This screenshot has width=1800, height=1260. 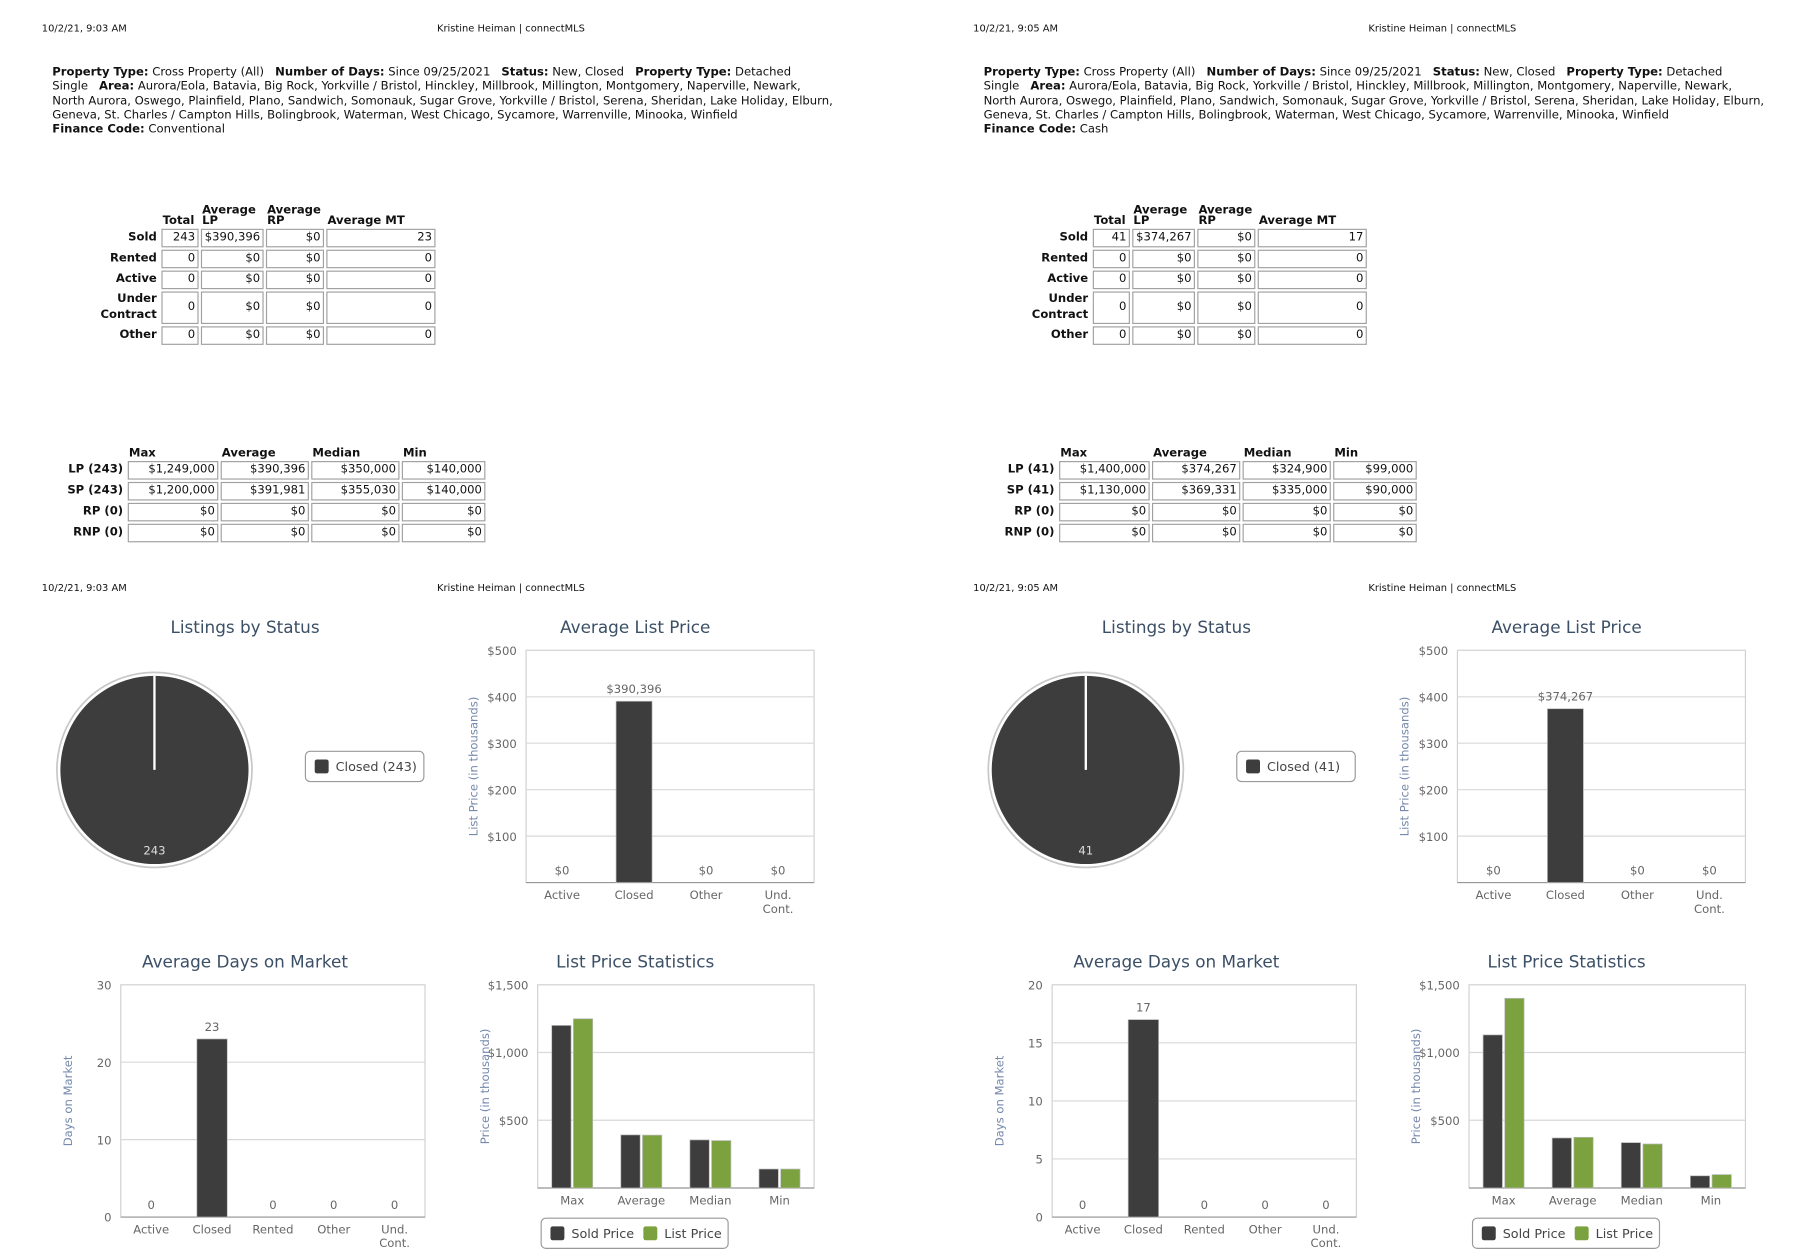 What do you see at coordinates (633, 689) in the screenshot?
I see `data-label: $390,396` at bounding box center [633, 689].